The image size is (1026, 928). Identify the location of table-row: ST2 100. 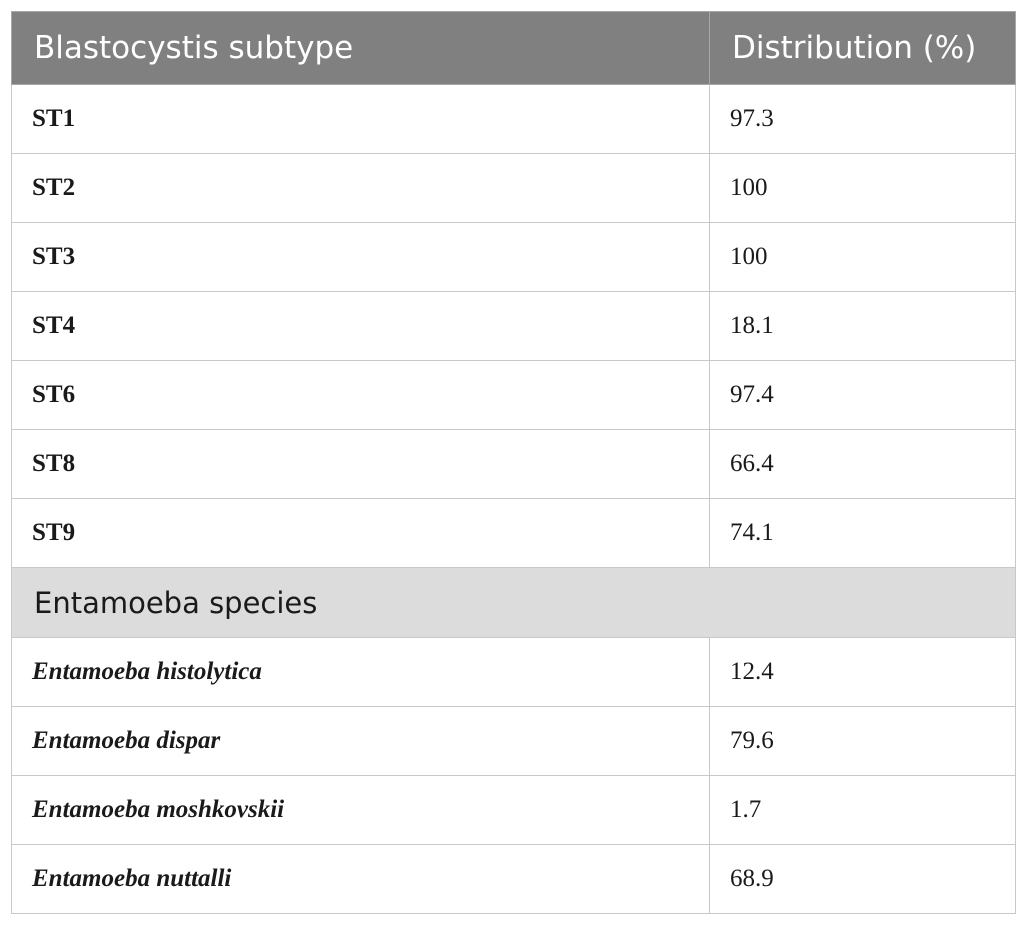
(513, 188).